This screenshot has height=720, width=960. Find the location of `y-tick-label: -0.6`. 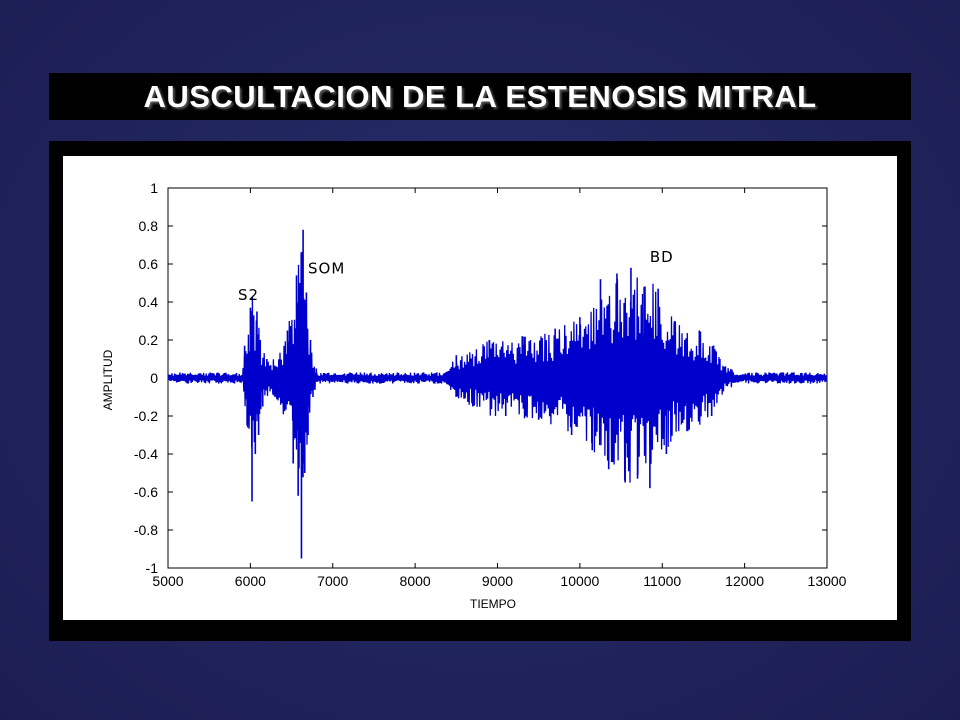

y-tick-label: -0.6 is located at coordinates (146, 492).